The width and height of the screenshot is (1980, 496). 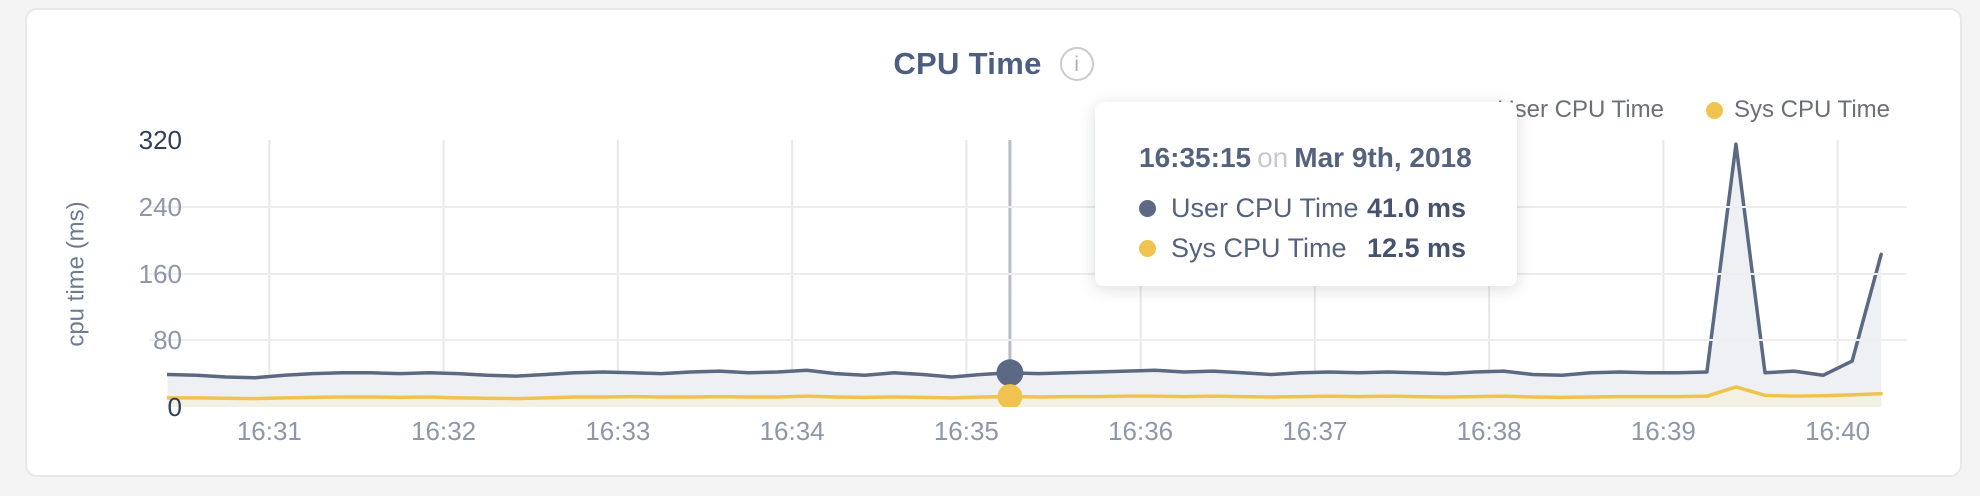 I want to click on y-tick-label: 240, so click(x=160, y=206).